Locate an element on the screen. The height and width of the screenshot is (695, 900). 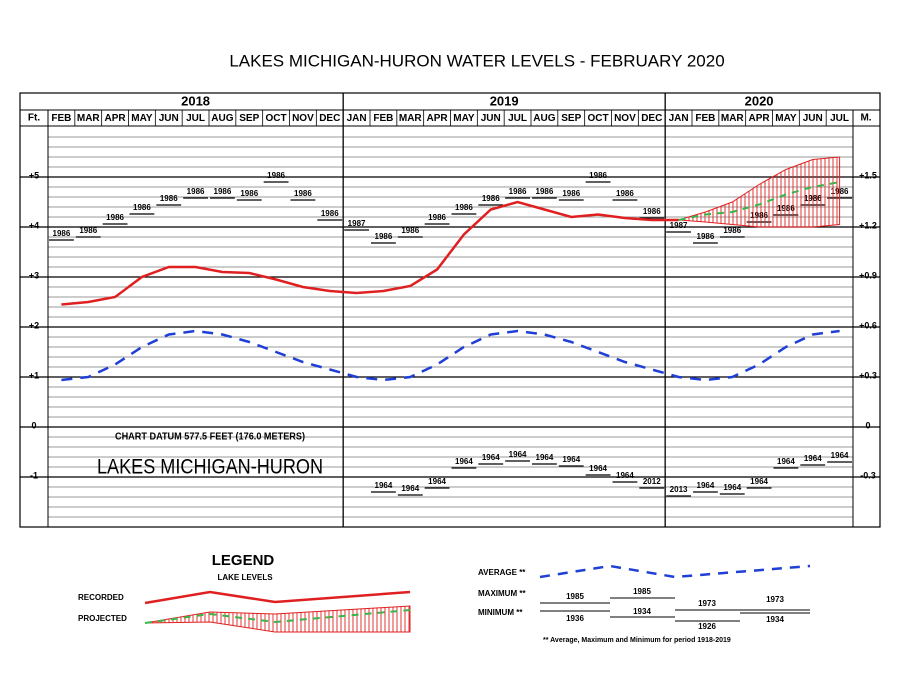
y-tick-label: +1 is located at coordinates (34, 375).